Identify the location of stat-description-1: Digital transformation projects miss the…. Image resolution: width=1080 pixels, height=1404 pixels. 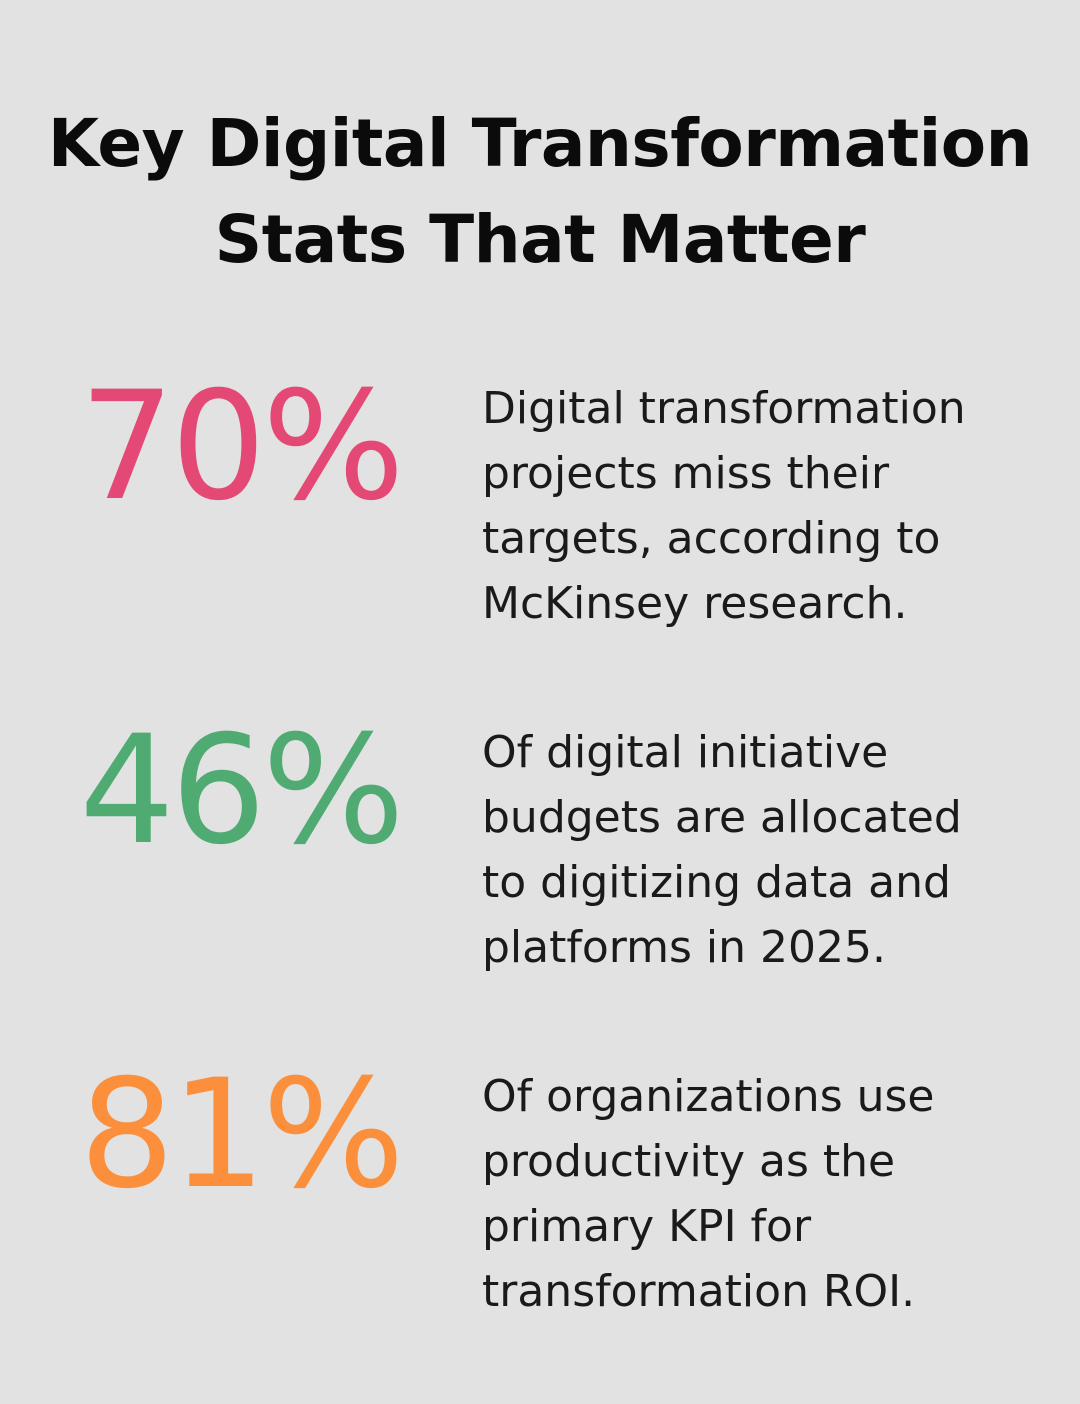
(772, 506).